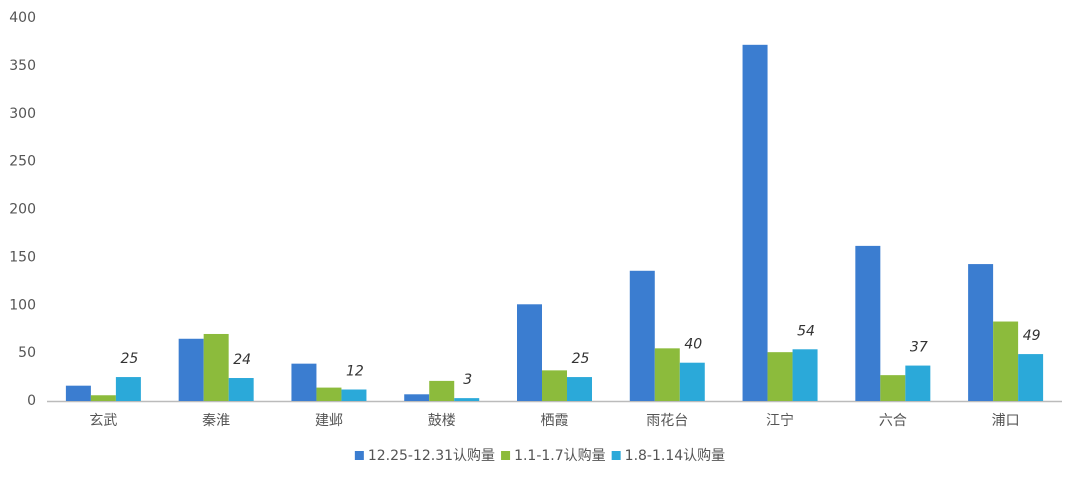 The image size is (1080, 481). What do you see at coordinates (355, 372) in the screenshot?
I see `value-label: 12` at bounding box center [355, 372].